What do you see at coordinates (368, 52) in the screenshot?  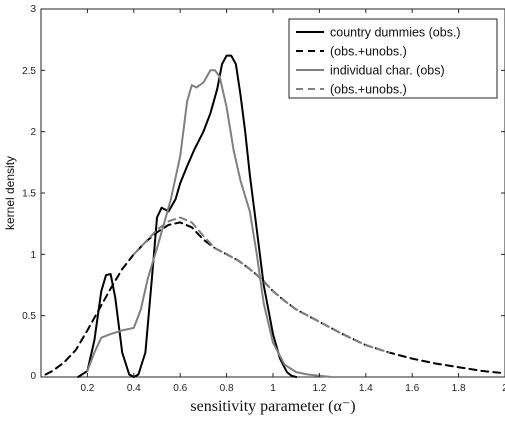 I see `legend-label-2: (obs.+unobs.)` at bounding box center [368, 52].